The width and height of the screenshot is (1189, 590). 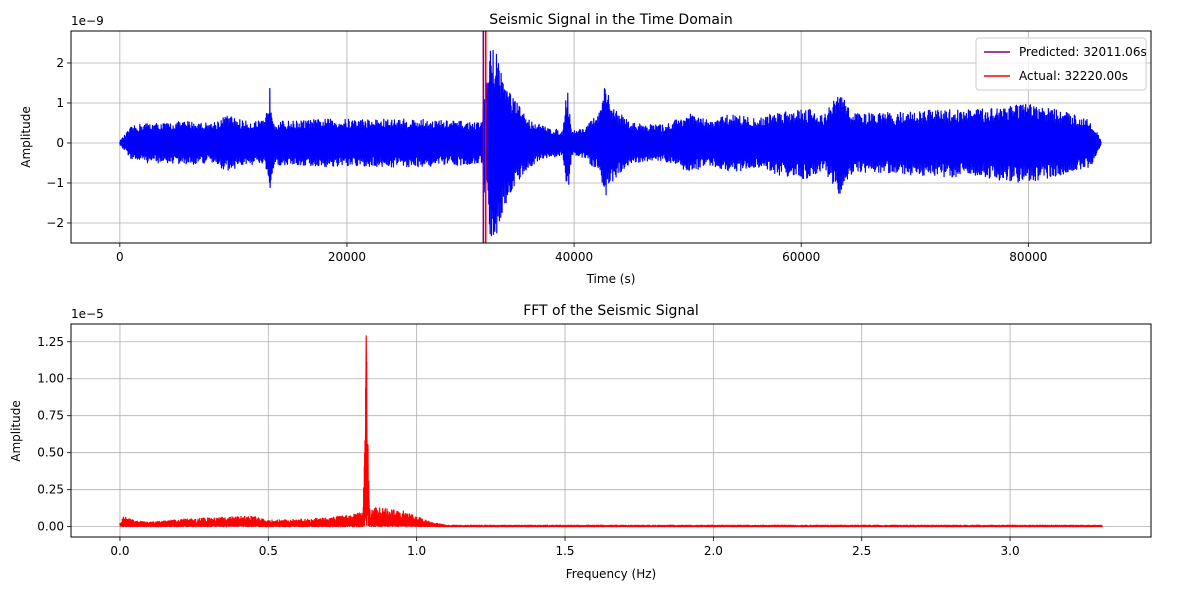 What do you see at coordinates (801, 257) in the screenshot?
I see `time-domain-xtick-label: 60000` at bounding box center [801, 257].